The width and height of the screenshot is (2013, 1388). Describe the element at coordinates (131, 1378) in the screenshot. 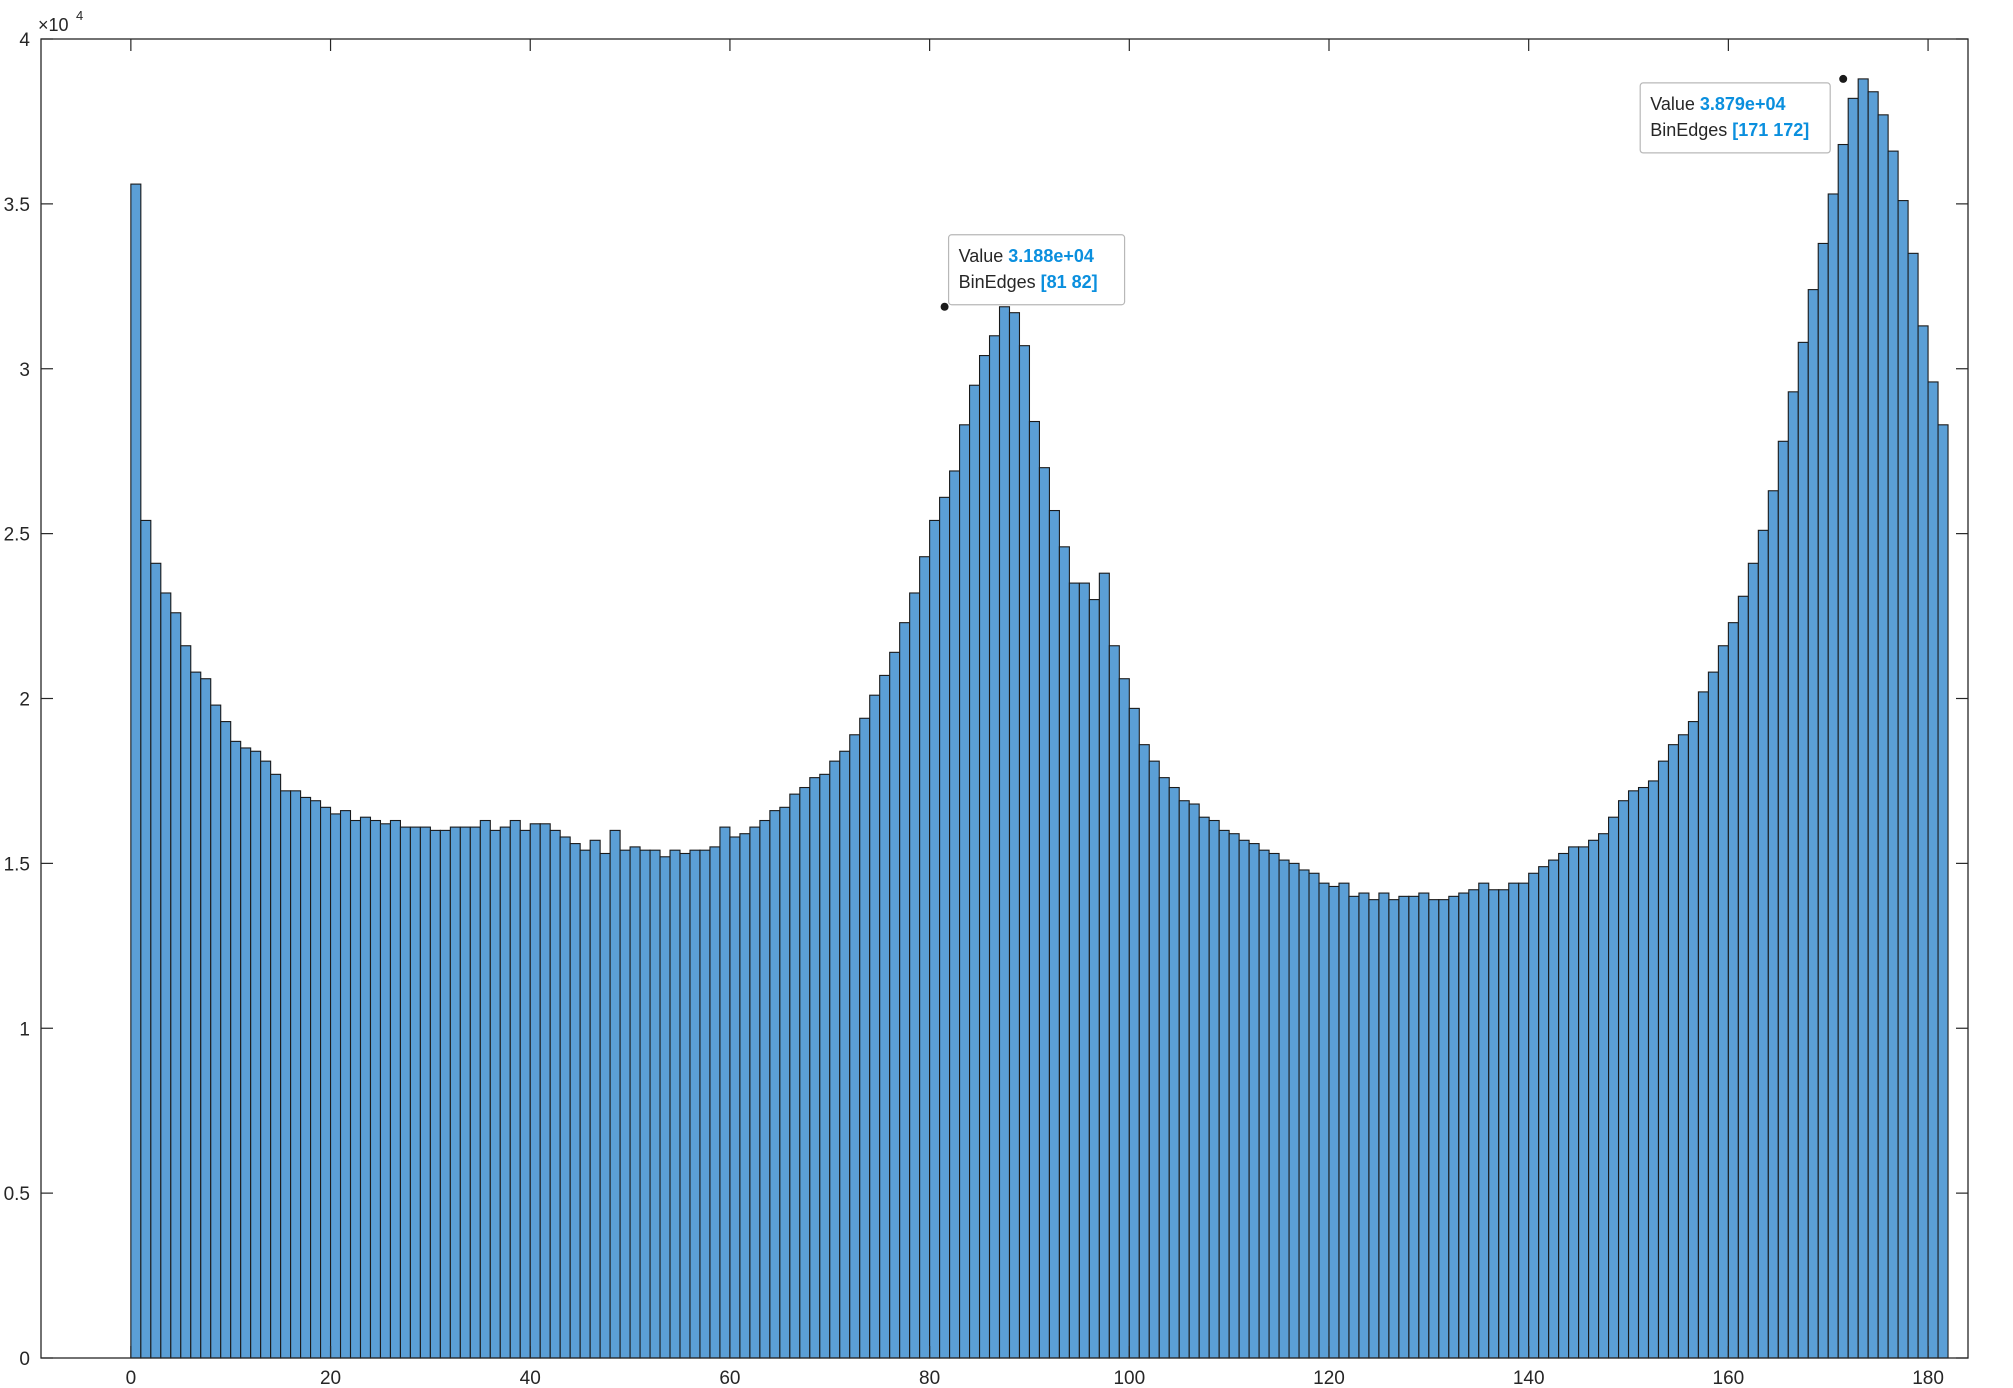

I see `x-tick-label: 0` at that location.